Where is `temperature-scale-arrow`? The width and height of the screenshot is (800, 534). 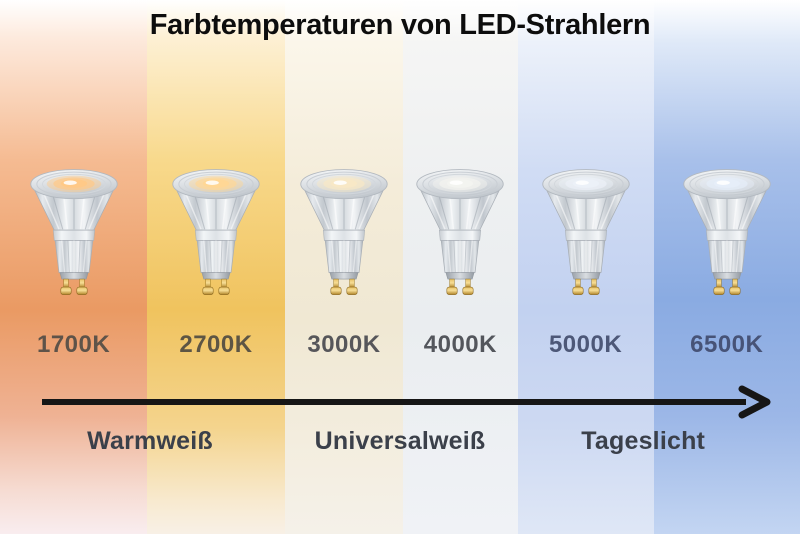 temperature-scale-arrow is located at coordinates (406, 402).